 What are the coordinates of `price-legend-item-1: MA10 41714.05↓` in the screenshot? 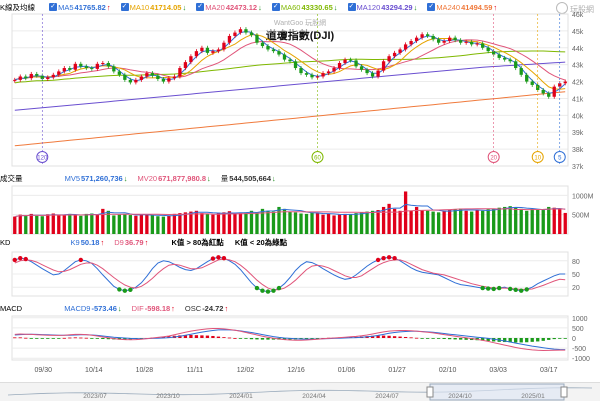 It's located at (154, 7).